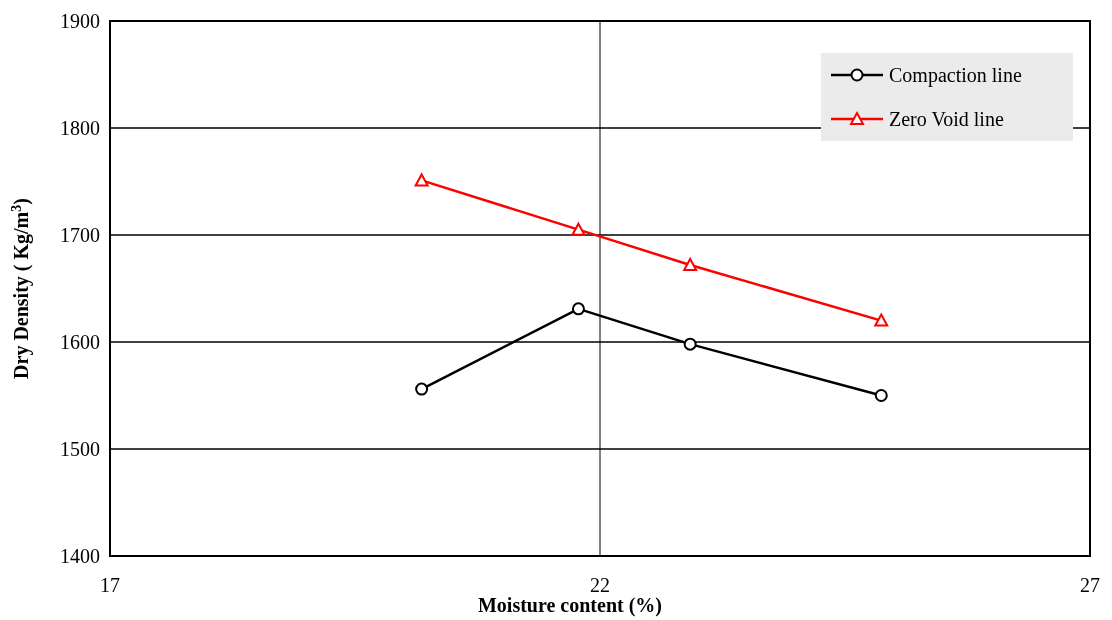 The height and width of the screenshot is (620, 1112). Describe the element at coordinates (600, 585) in the screenshot. I see `x-tick-label: 22` at that location.